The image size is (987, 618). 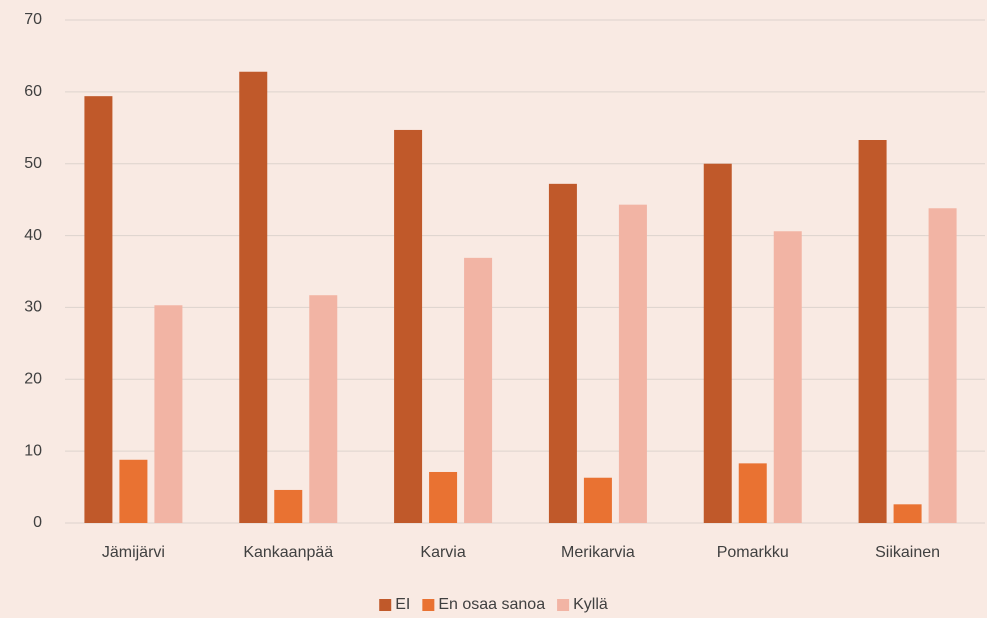 I want to click on x-tick-label: Merikarvia, so click(x=598, y=552).